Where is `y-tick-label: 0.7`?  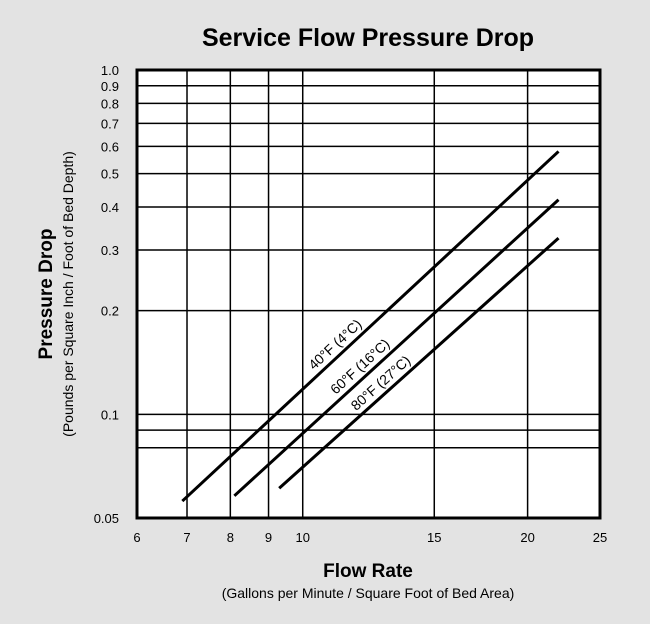 y-tick-label: 0.7 is located at coordinates (110, 123).